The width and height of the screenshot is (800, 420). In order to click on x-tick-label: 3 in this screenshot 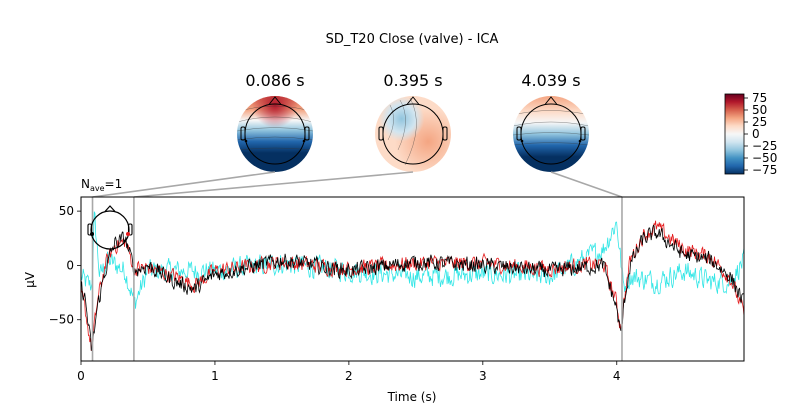, I will do `click(483, 376)`.